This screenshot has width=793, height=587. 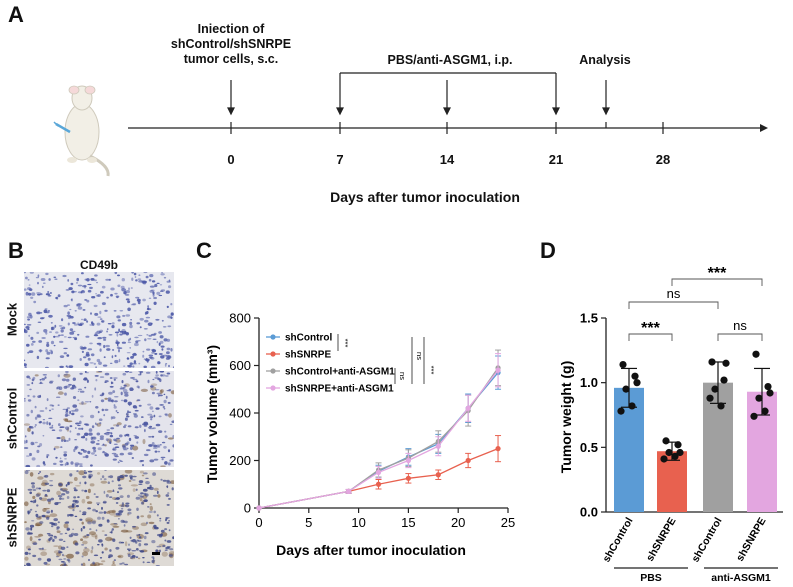 What do you see at coordinates (16, 250) in the screenshot?
I see `panel-b-label: B` at bounding box center [16, 250].